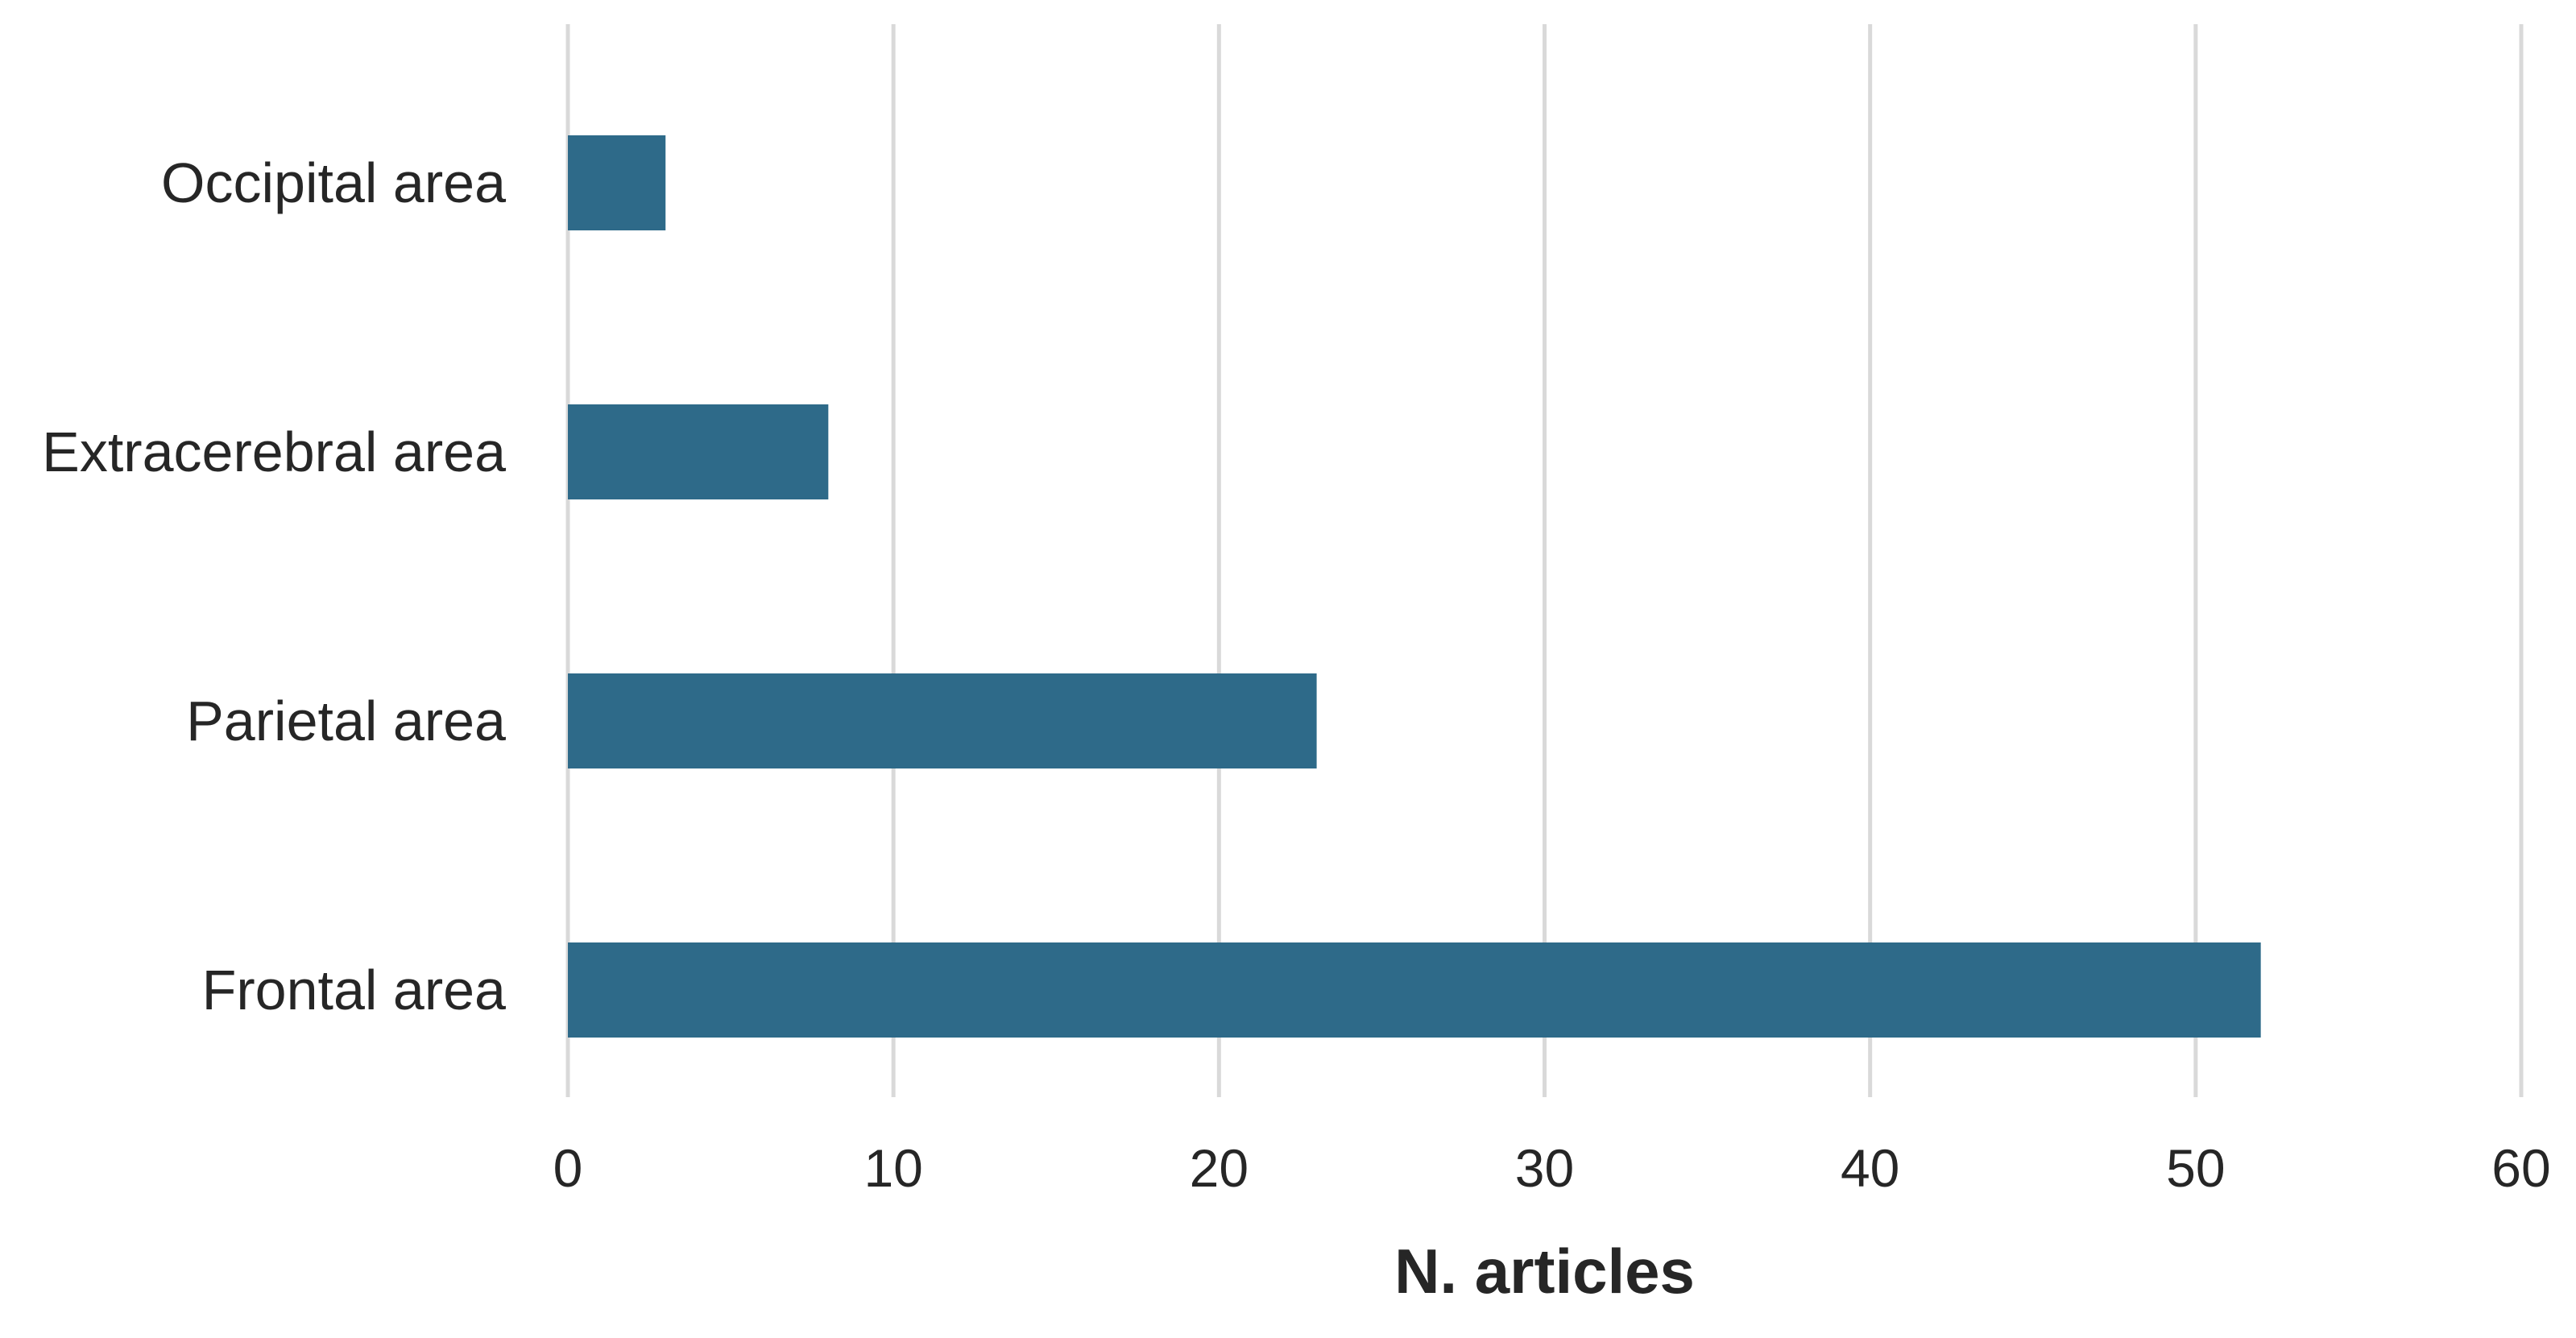 Image resolution: width=2576 pixels, height=1338 pixels. What do you see at coordinates (354, 990) in the screenshot?
I see `category-label: Frontal area` at bounding box center [354, 990].